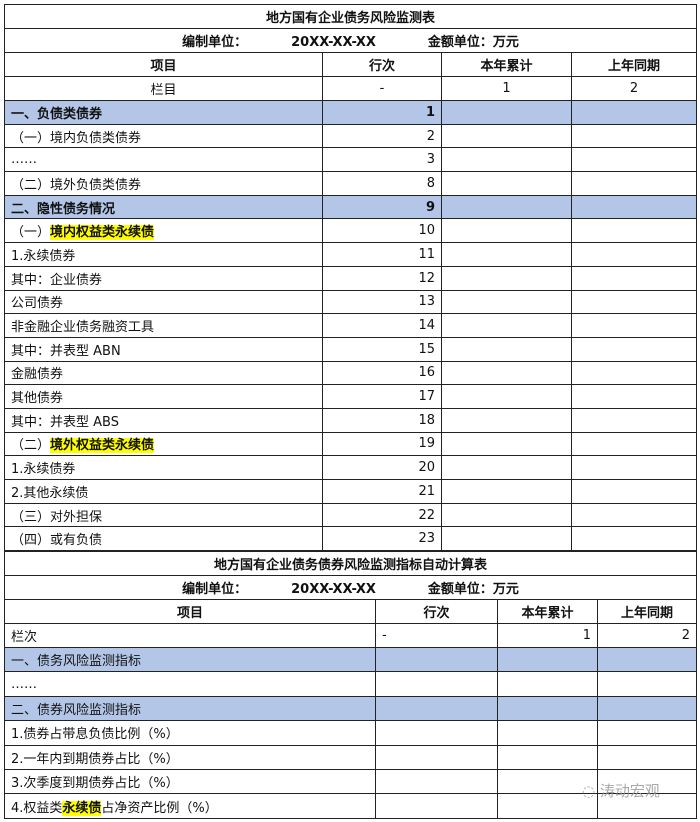 This screenshot has height=822, width=700. Describe the element at coordinates (351, 444) in the screenshot. I see `table-row: （二）境外权益类永续债 19` at that location.